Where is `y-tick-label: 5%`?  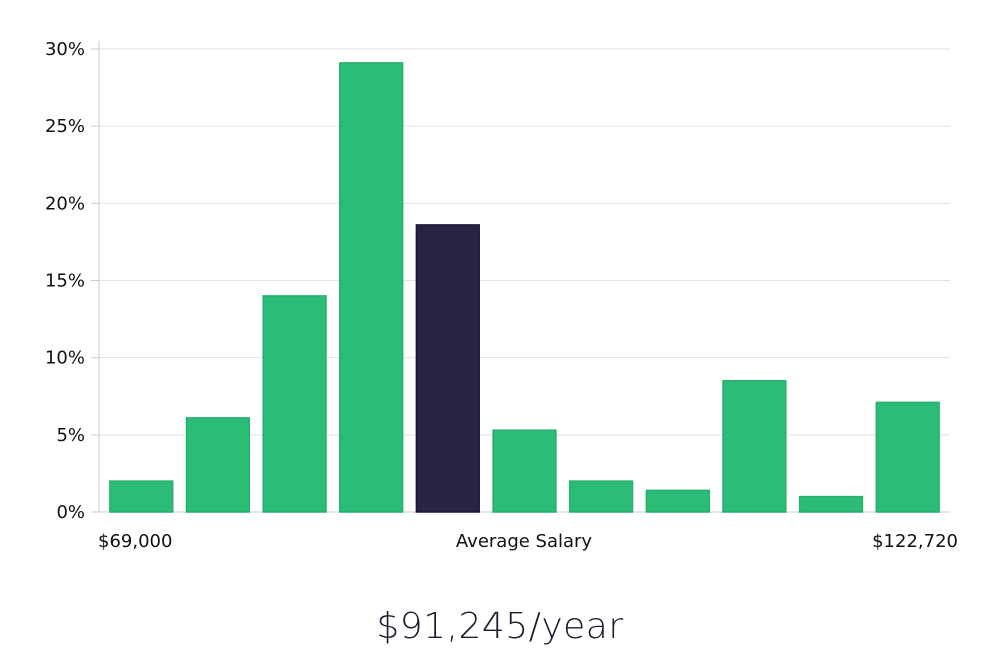 y-tick-label: 5% is located at coordinates (70, 435).